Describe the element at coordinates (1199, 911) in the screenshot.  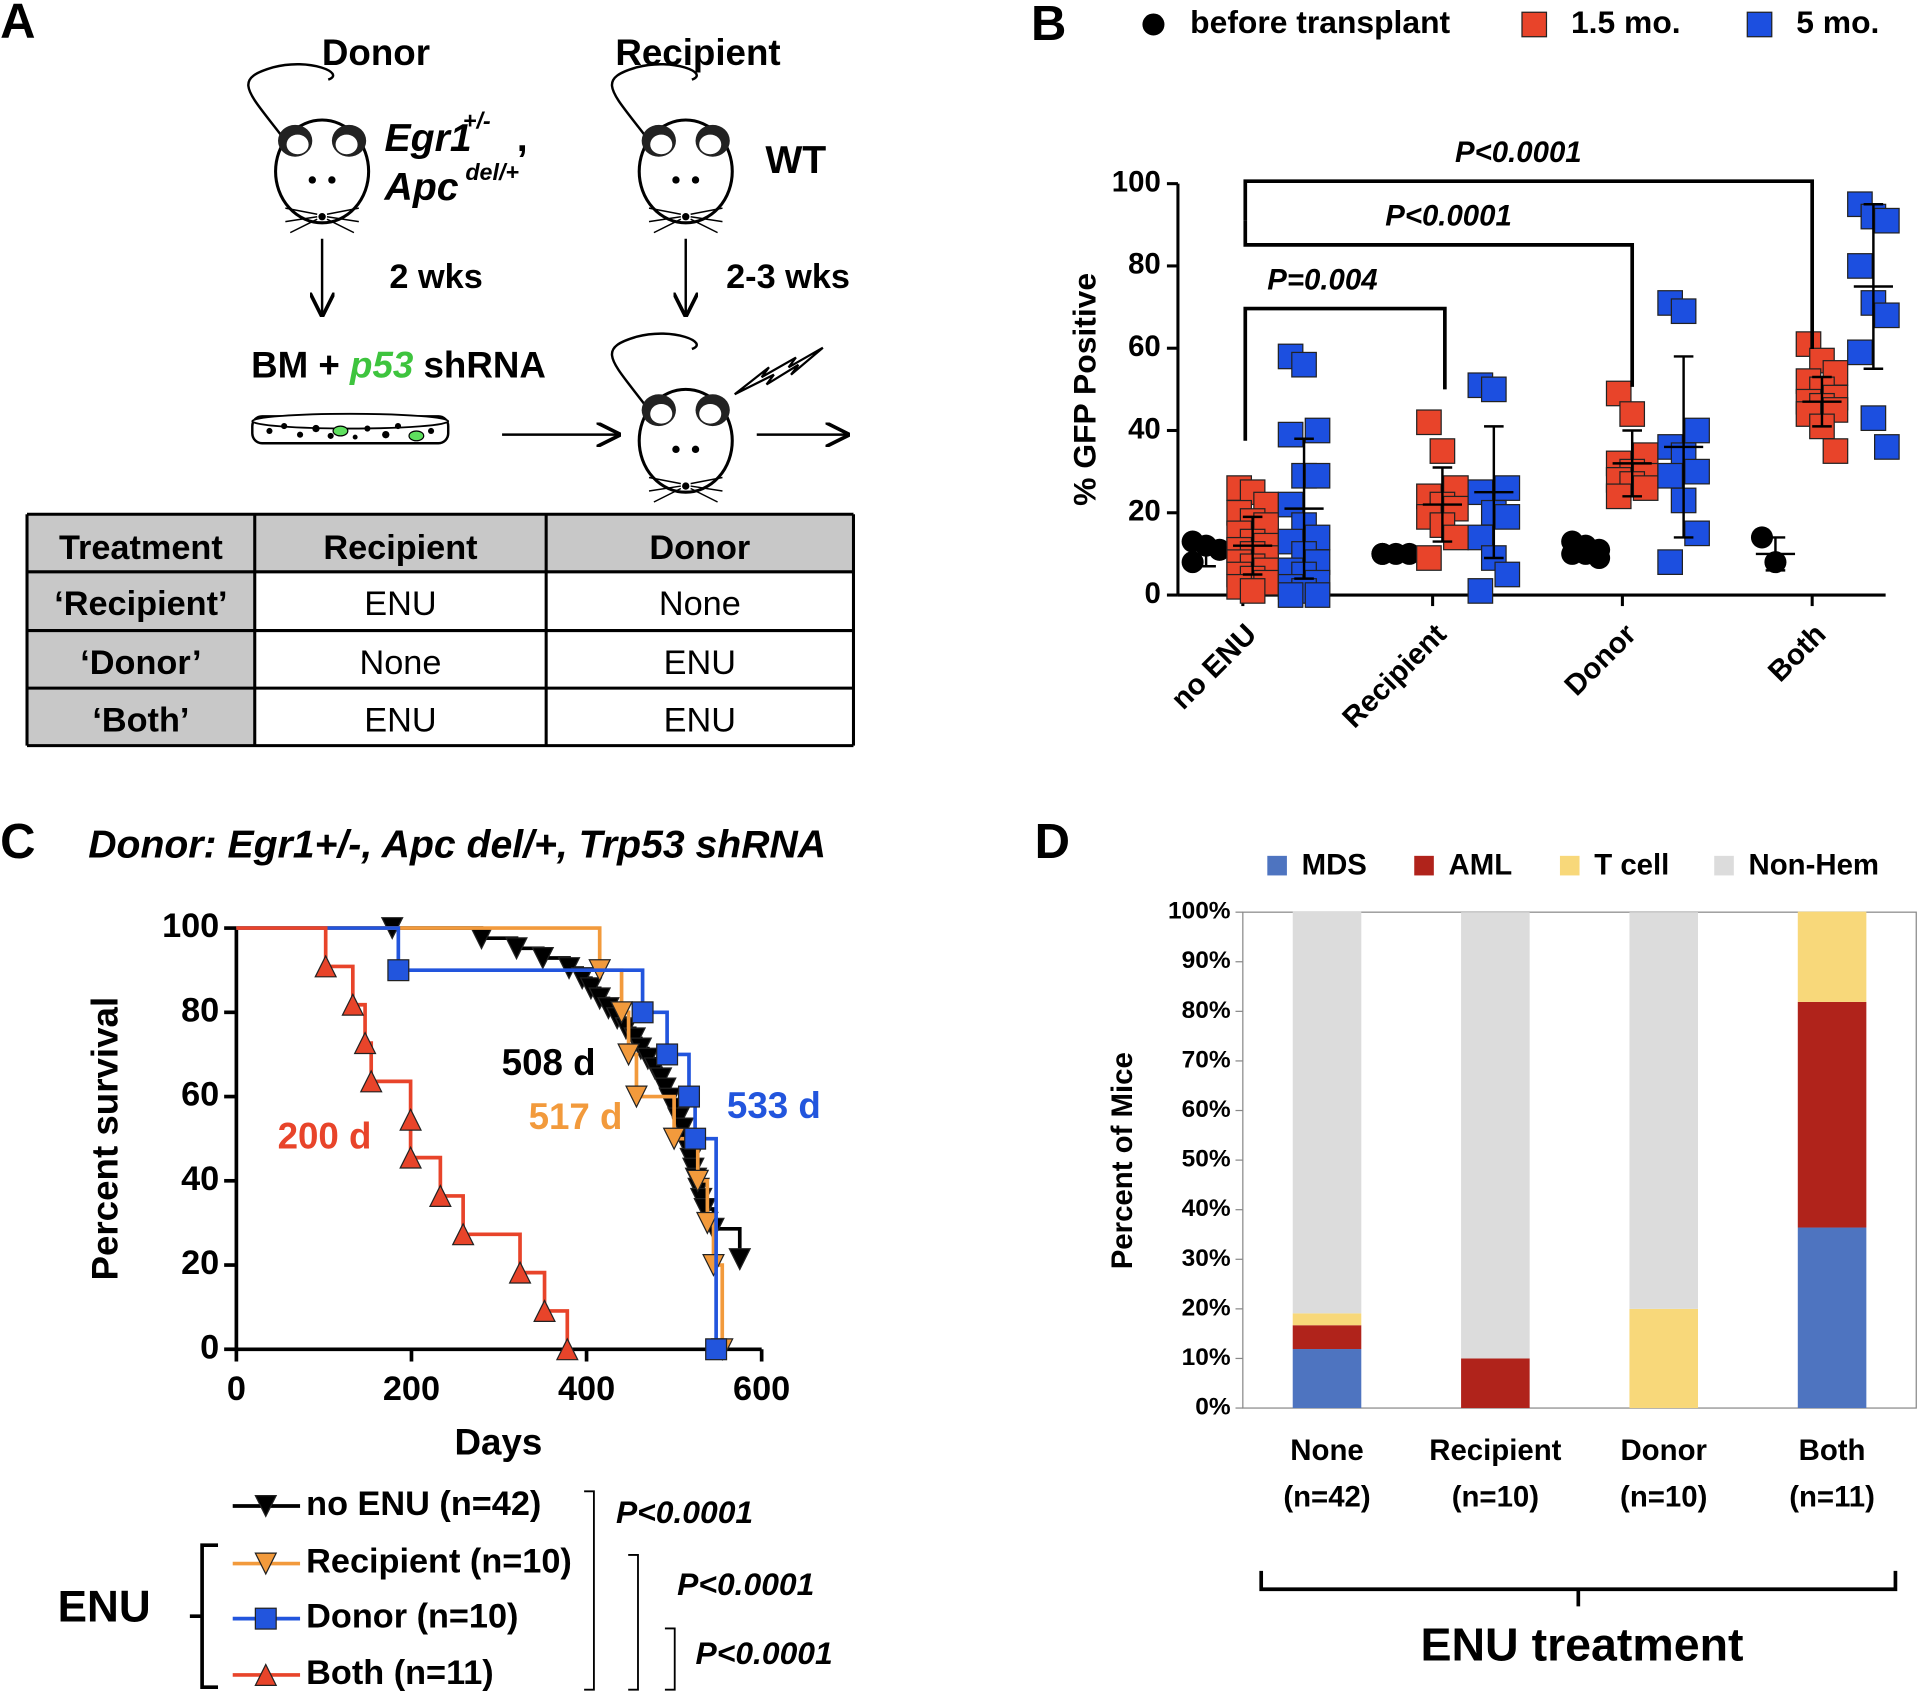
I see `y-tick-label: 100%` at that location.